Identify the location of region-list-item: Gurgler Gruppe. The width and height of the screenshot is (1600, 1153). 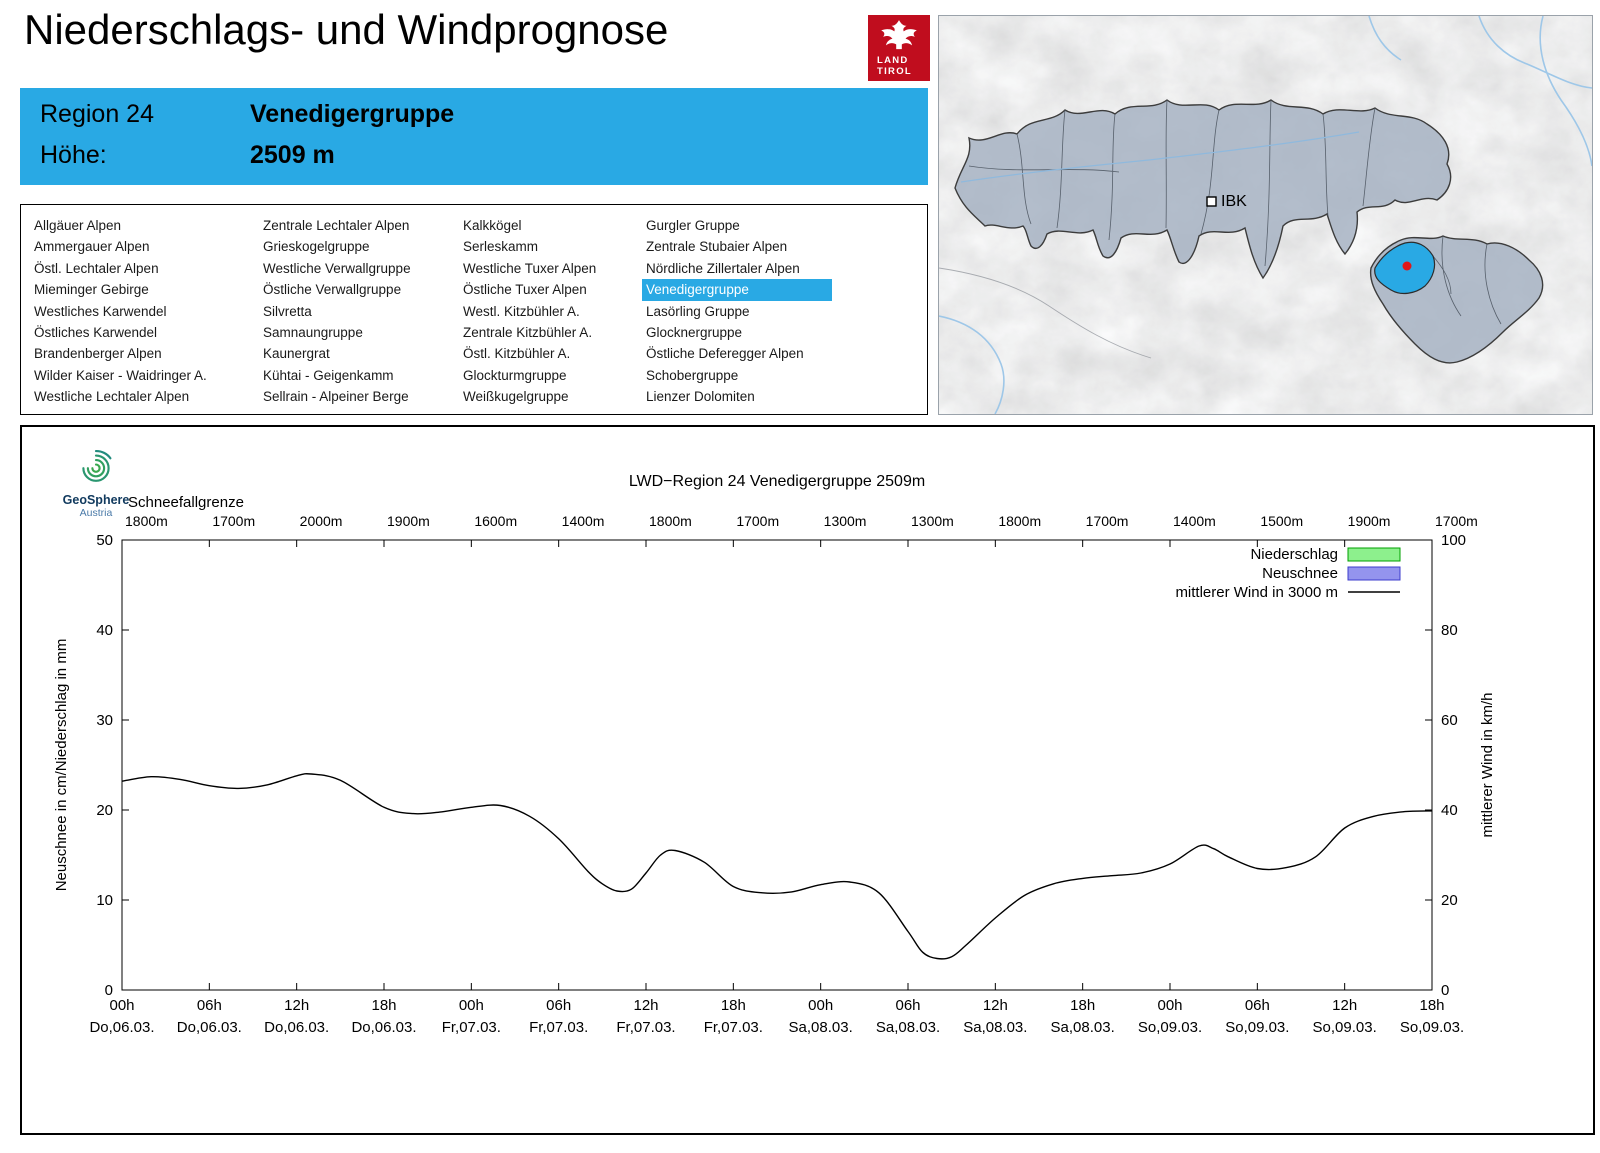
(693, 225).